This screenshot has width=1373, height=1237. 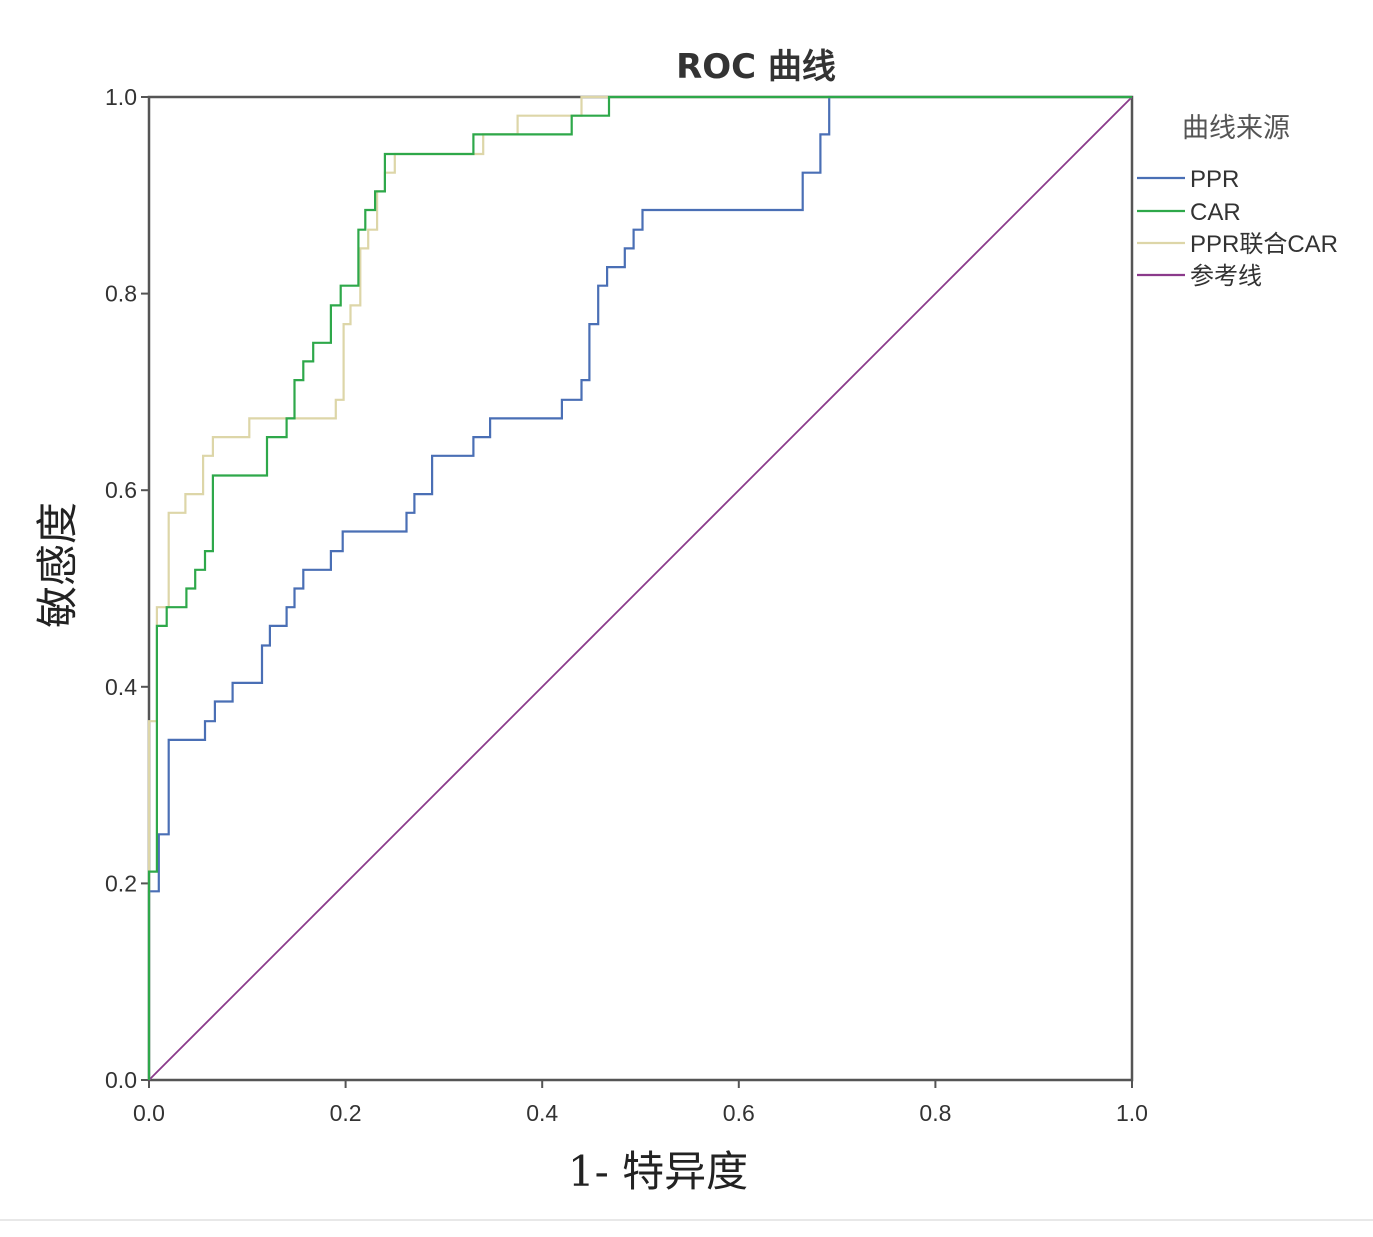 I want to click on x-tick-label: 0.6, so click(x=739, y=1113).